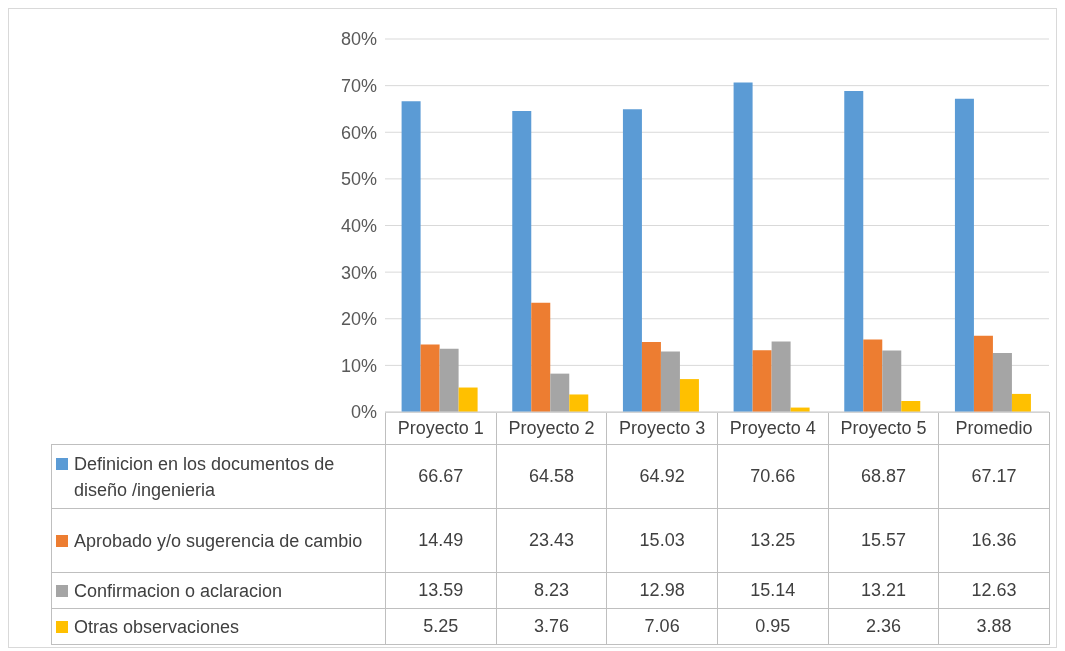  Describe the element at coordinates (994, 476) in the screenshot. I see `data-label: 67.17` at that location.